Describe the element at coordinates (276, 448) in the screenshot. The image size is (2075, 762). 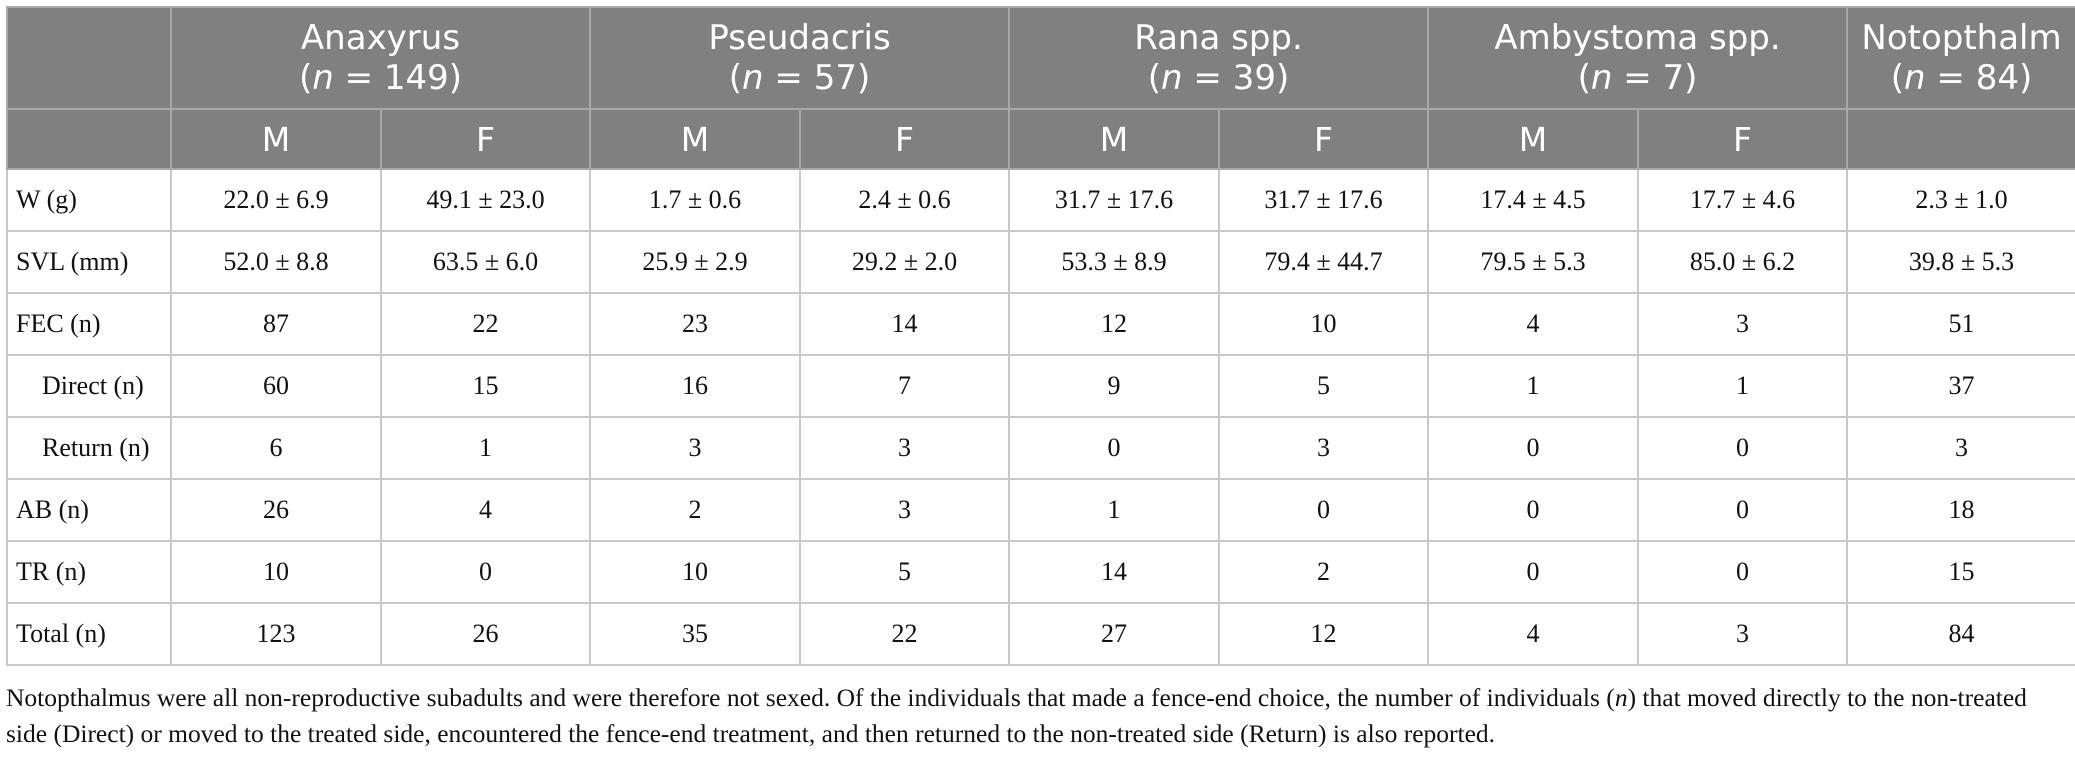
I see `table-cell: 6` at that location.